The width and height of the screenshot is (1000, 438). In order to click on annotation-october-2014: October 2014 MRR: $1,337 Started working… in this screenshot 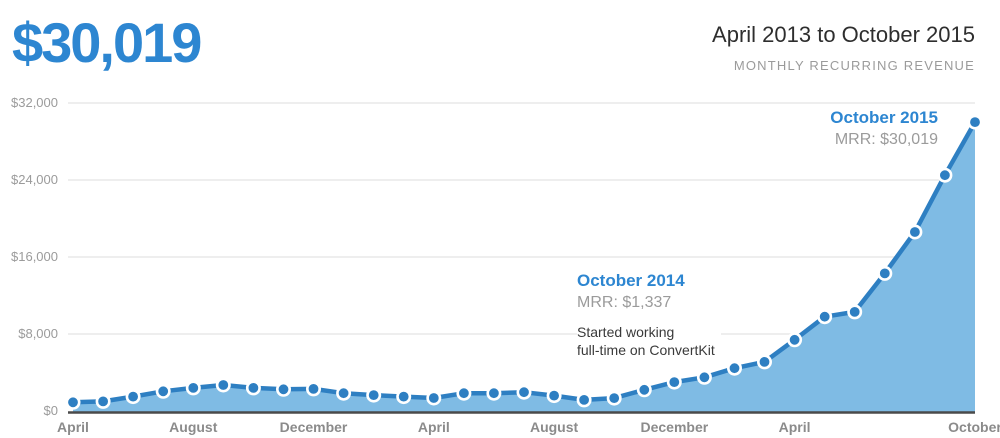, I will do `click(649, 316)`.